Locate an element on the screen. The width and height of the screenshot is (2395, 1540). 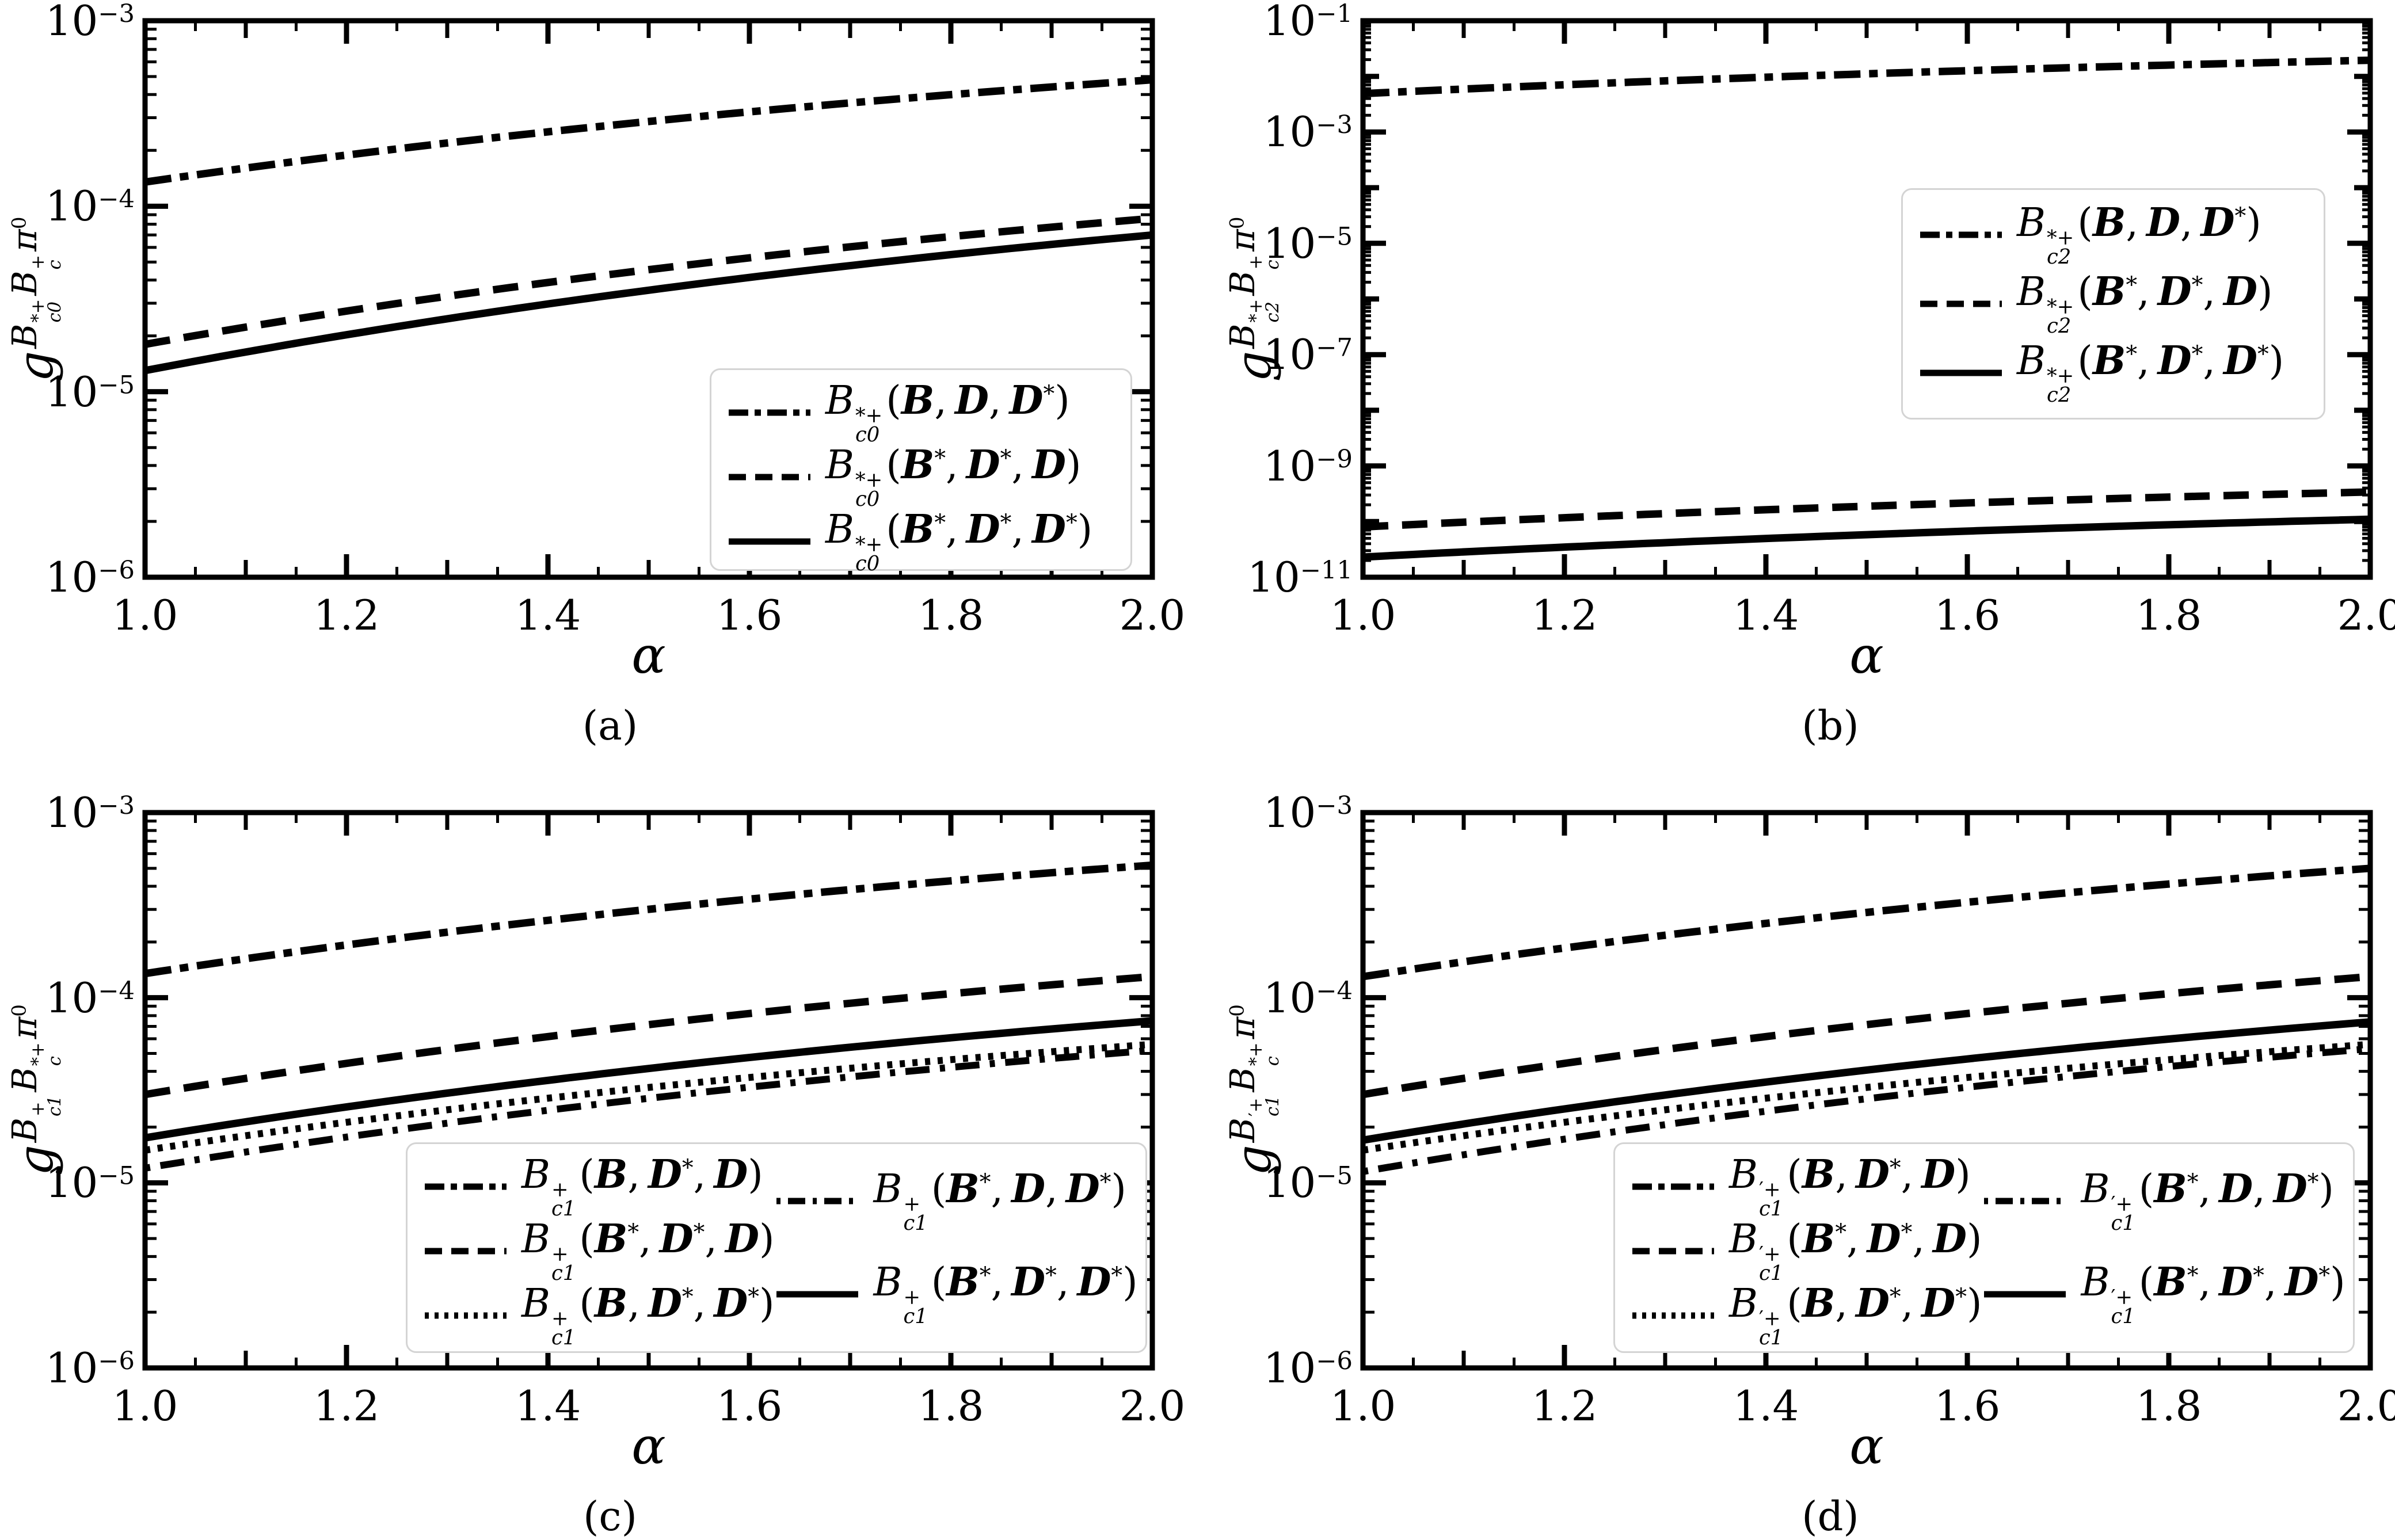
legend-entry: B *+ c2 (B, D, D*) is located at coordinates (2114, 234).